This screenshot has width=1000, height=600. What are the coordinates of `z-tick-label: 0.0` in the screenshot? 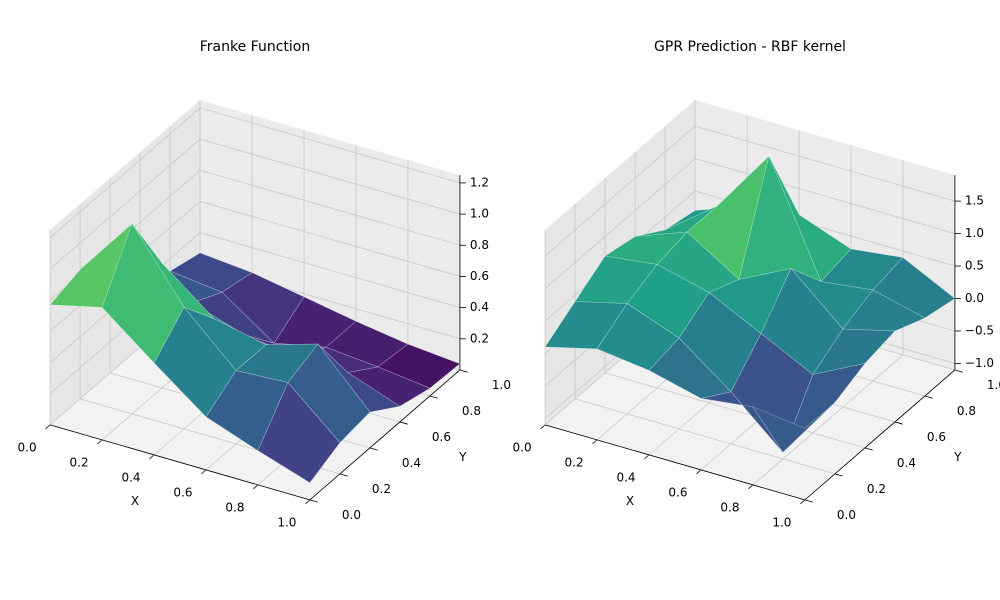 It's located at (974, 298).